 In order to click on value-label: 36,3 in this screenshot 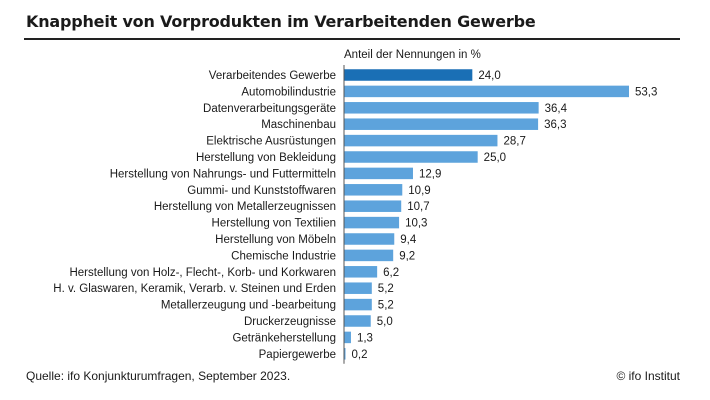, I will do `click(555, 125)`.